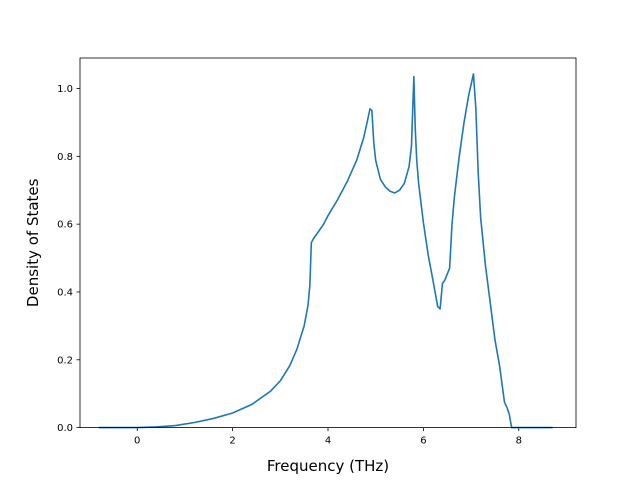 This screenshot has height=480, width=640. Describe the element at coordinates (519, 441) in the screenshot. I see `x-tick-label: 8` at that location.